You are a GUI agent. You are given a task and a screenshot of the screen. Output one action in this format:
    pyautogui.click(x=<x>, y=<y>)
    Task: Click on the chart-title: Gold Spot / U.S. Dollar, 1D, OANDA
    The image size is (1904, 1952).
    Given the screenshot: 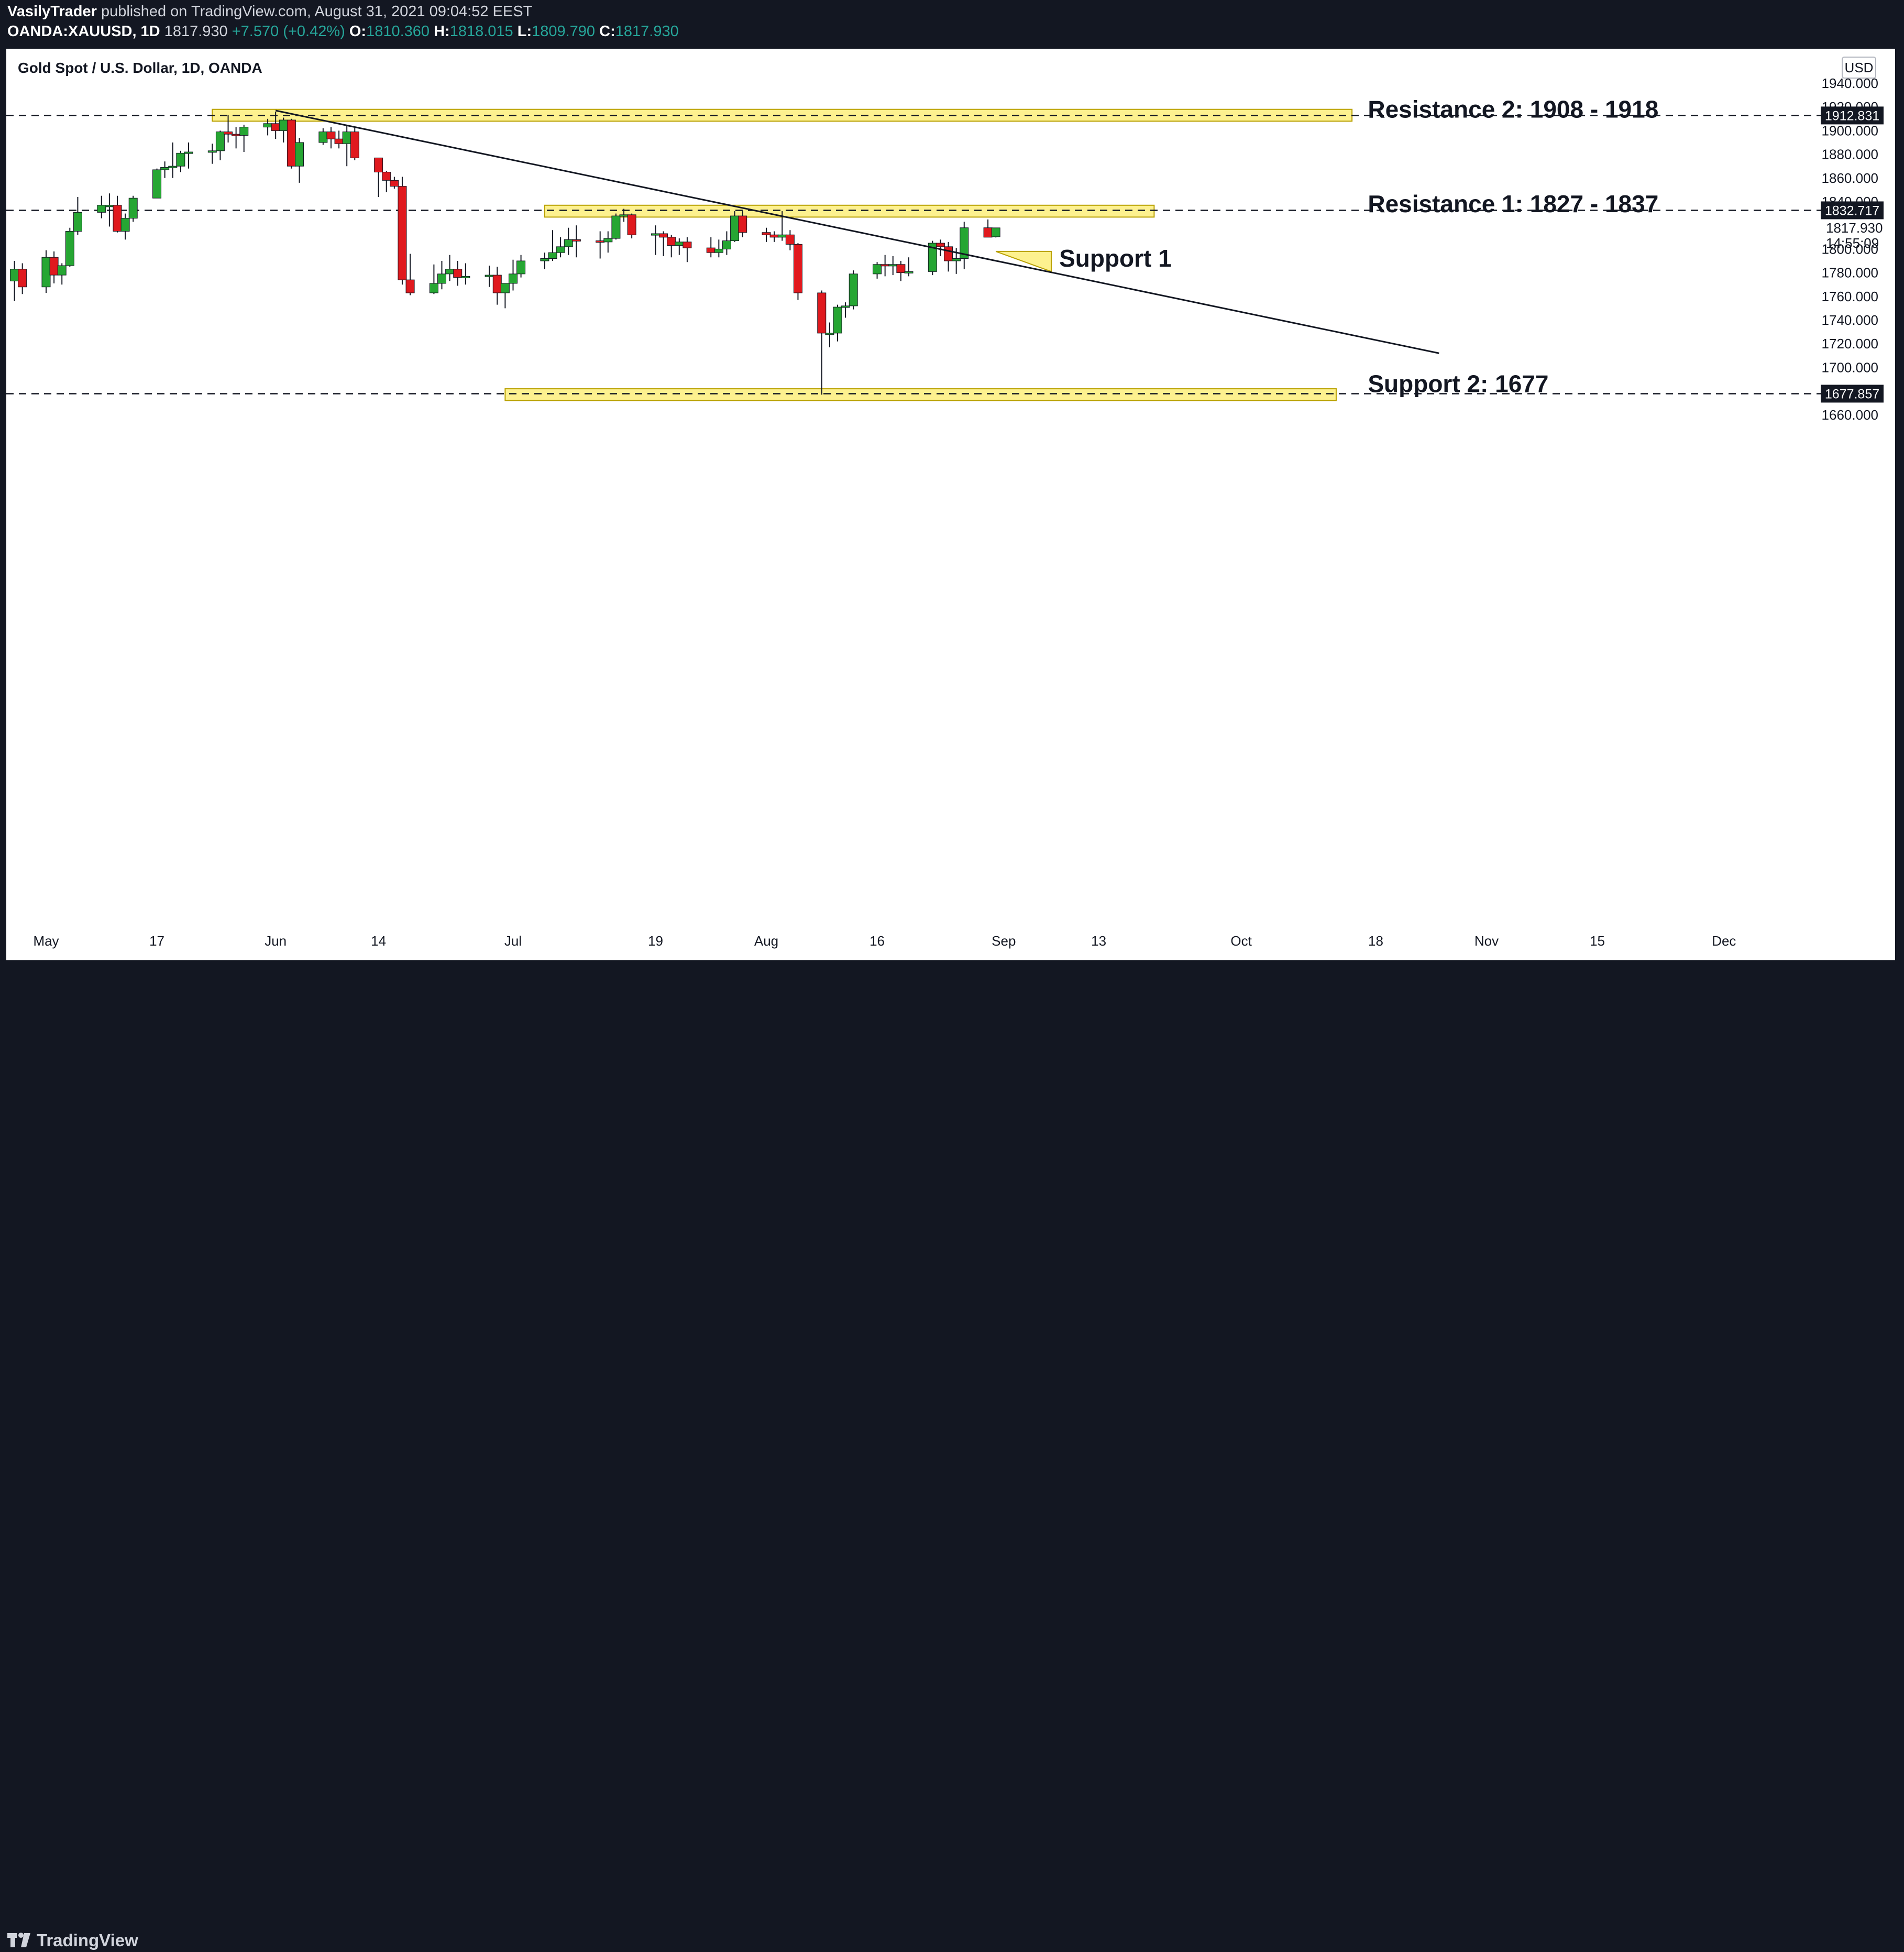 What is the action you would take?
    pyautogui.click(x=140, y=68)
    